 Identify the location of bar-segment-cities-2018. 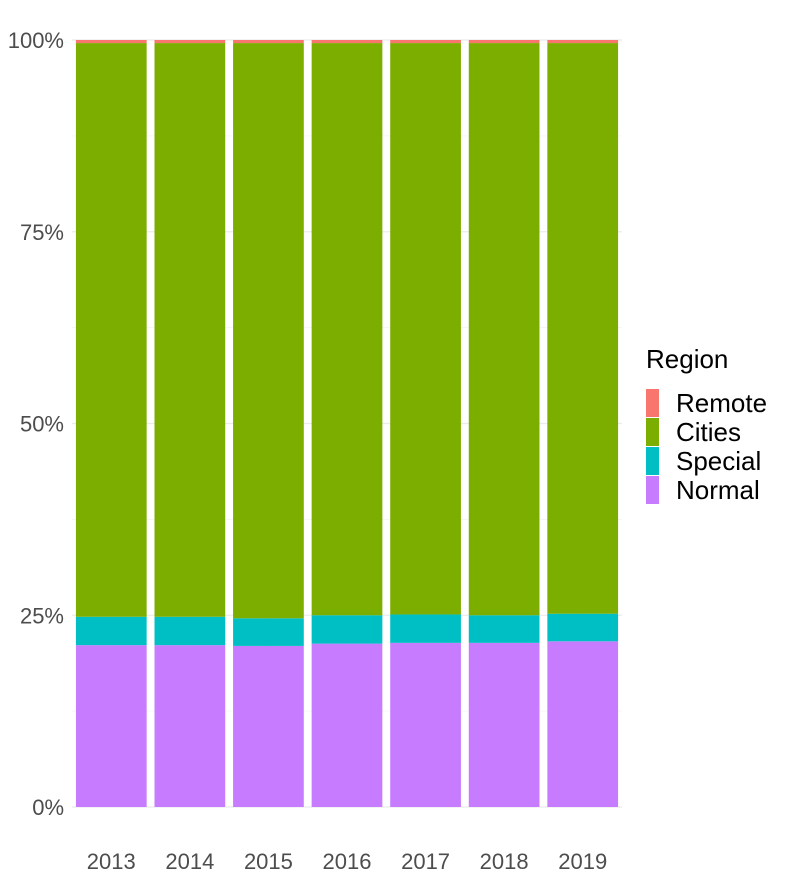
(504, 329).